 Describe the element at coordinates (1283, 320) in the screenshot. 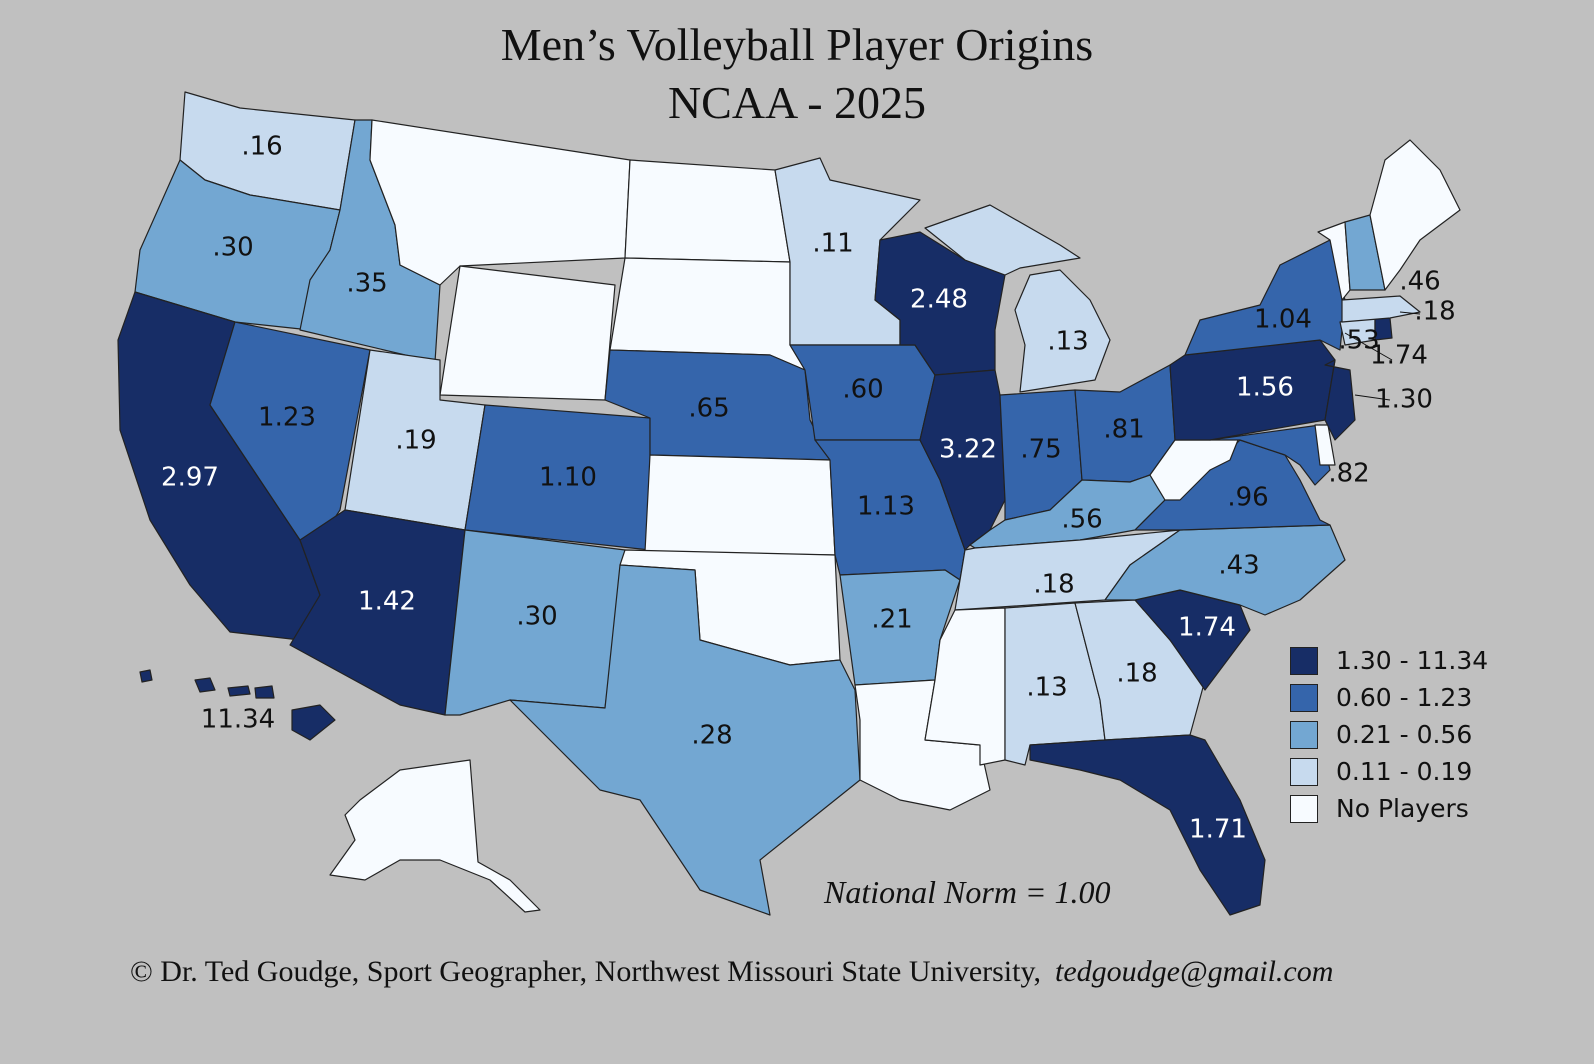

I see `state-value-NY: 1.04` at that location.